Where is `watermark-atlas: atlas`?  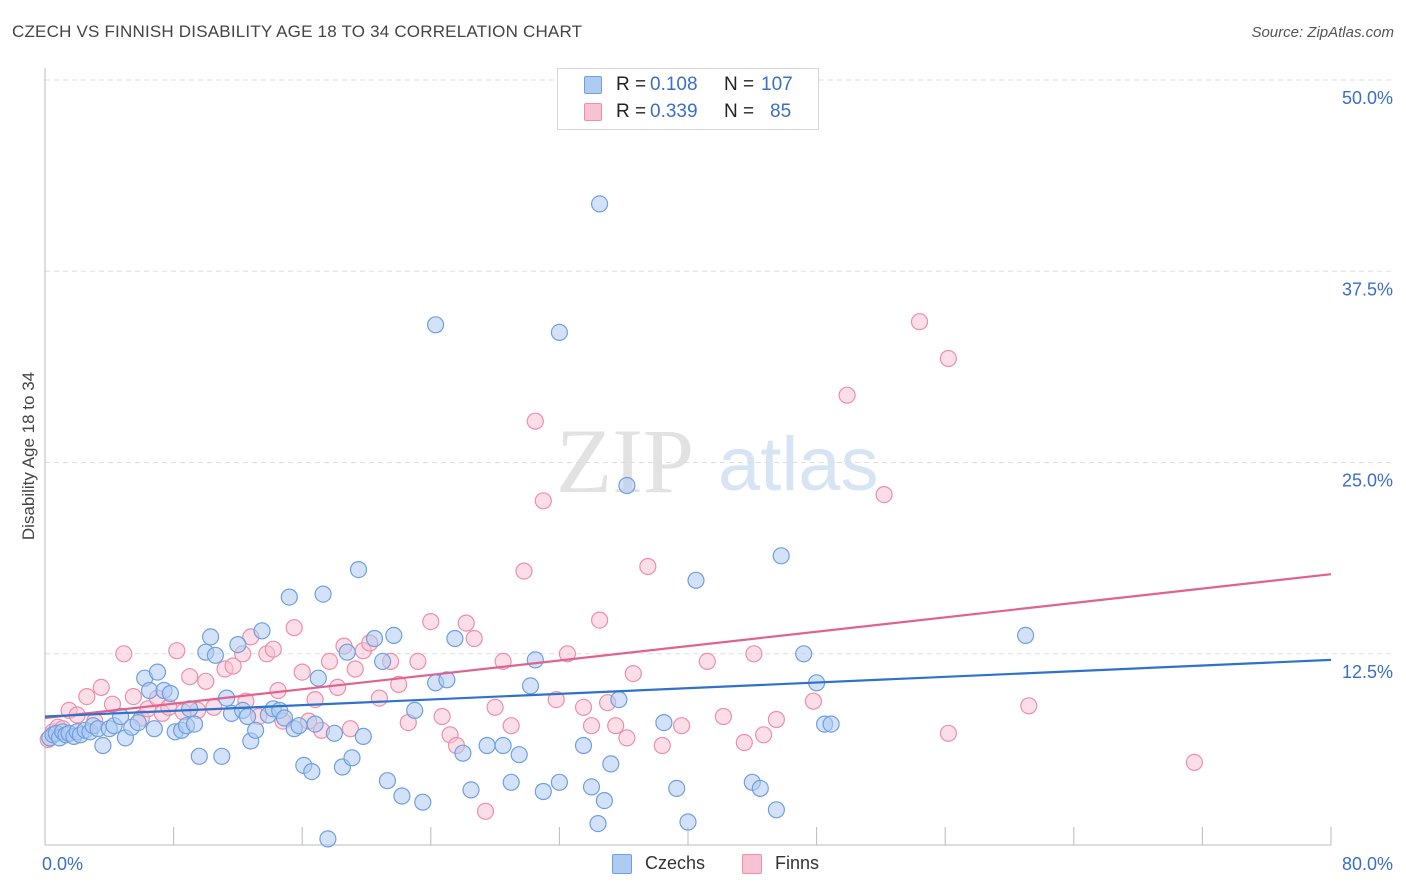 watermark-atlas: atlas is located at coordinates (798, 464).